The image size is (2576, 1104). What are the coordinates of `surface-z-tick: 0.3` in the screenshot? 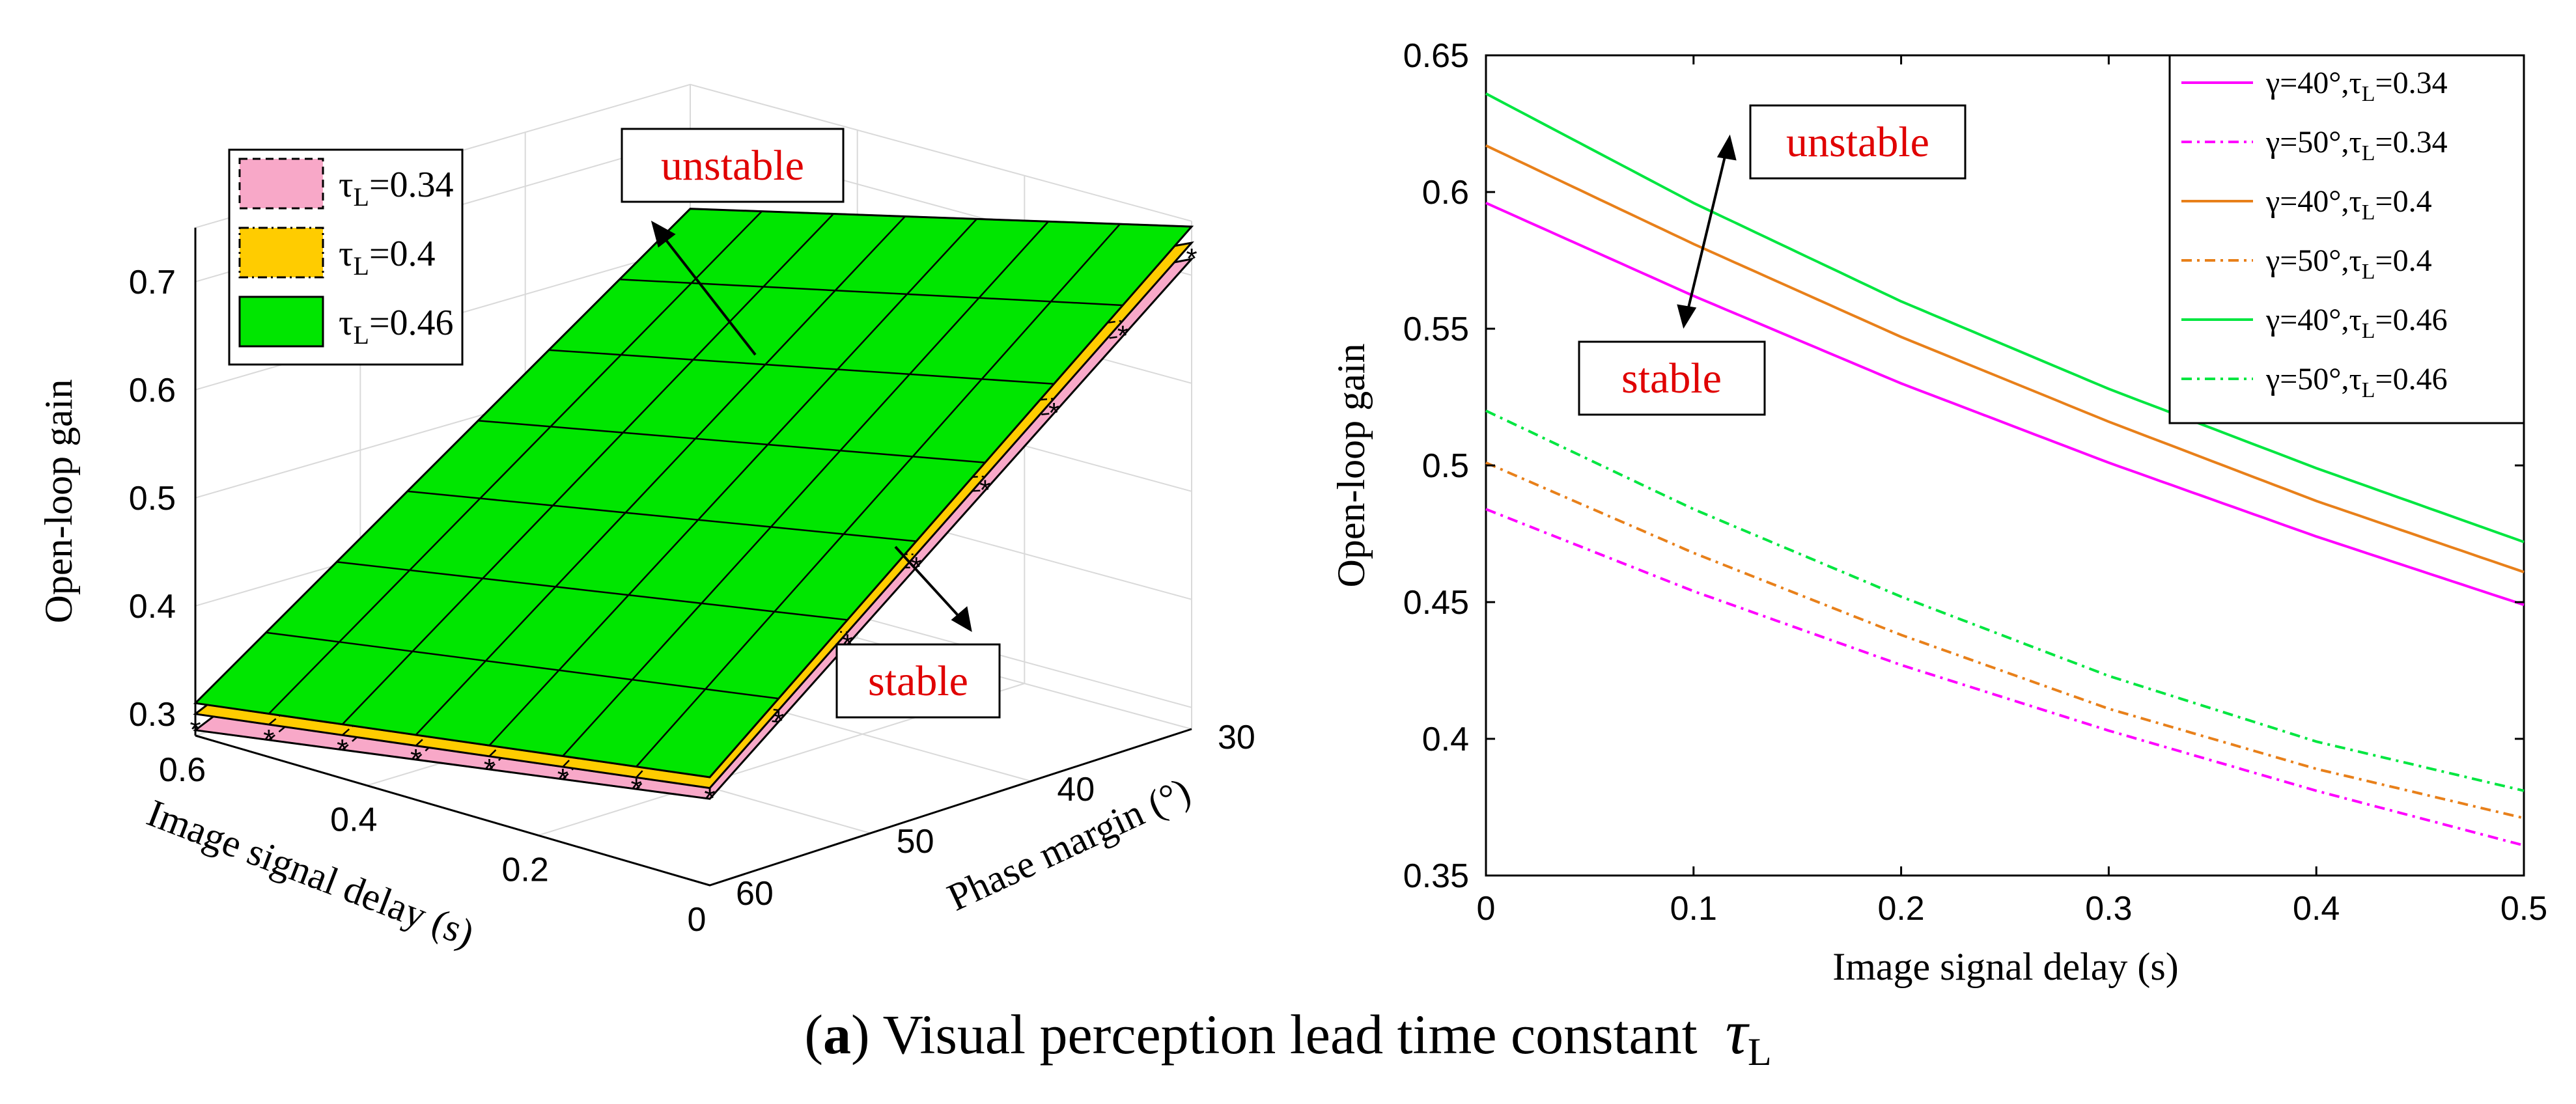 It's located at (153, 715).